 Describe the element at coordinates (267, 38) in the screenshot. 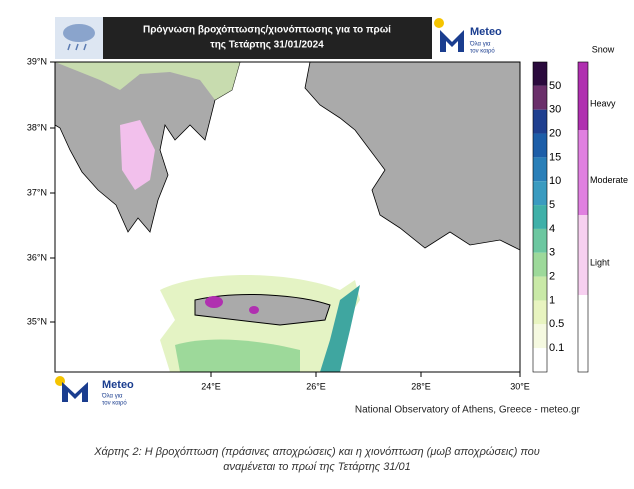

I see `title-box` at that location.